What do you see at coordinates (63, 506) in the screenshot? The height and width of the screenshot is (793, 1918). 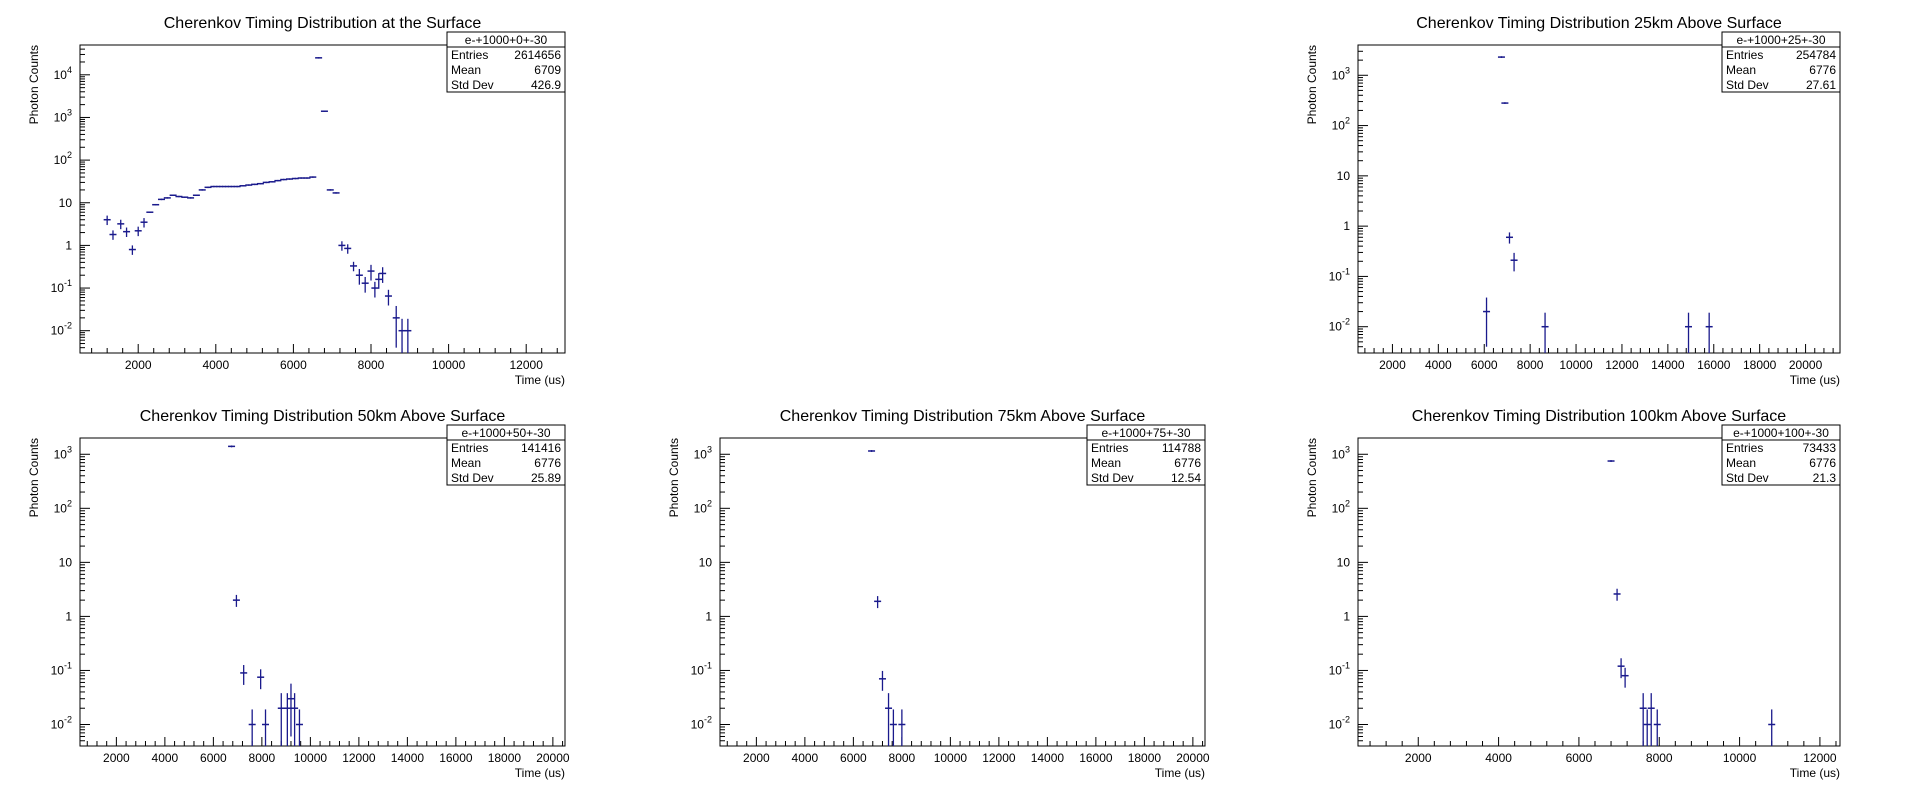 I see `chart-2-ytick-label: 10²` at bounding box center [63, 506].